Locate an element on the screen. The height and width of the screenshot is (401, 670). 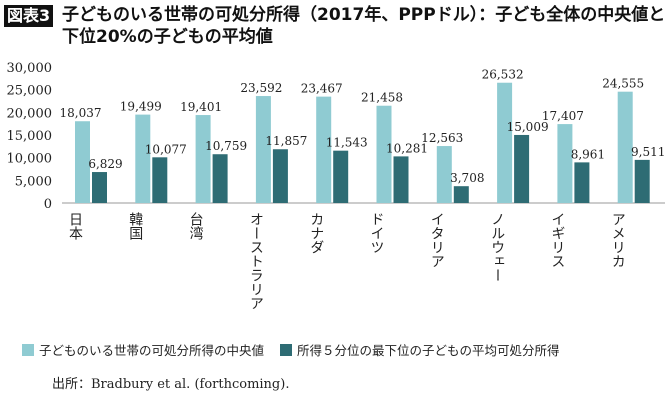
legend-item-median: 子どものいる世帯の可処分所得の中央値 is located at coordinates (143, 349).